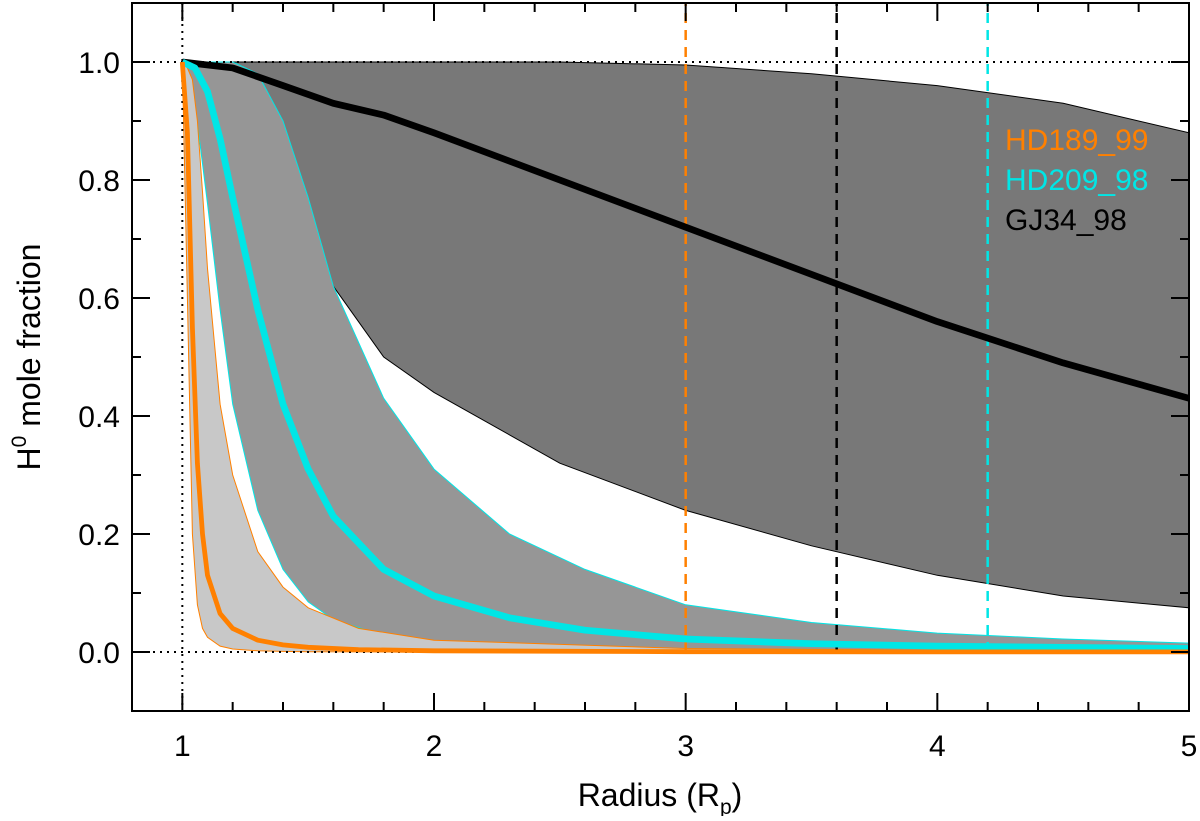 The image size is (1200, 821). I want to click on y-tick-label: 0.2, so click(99, 535).